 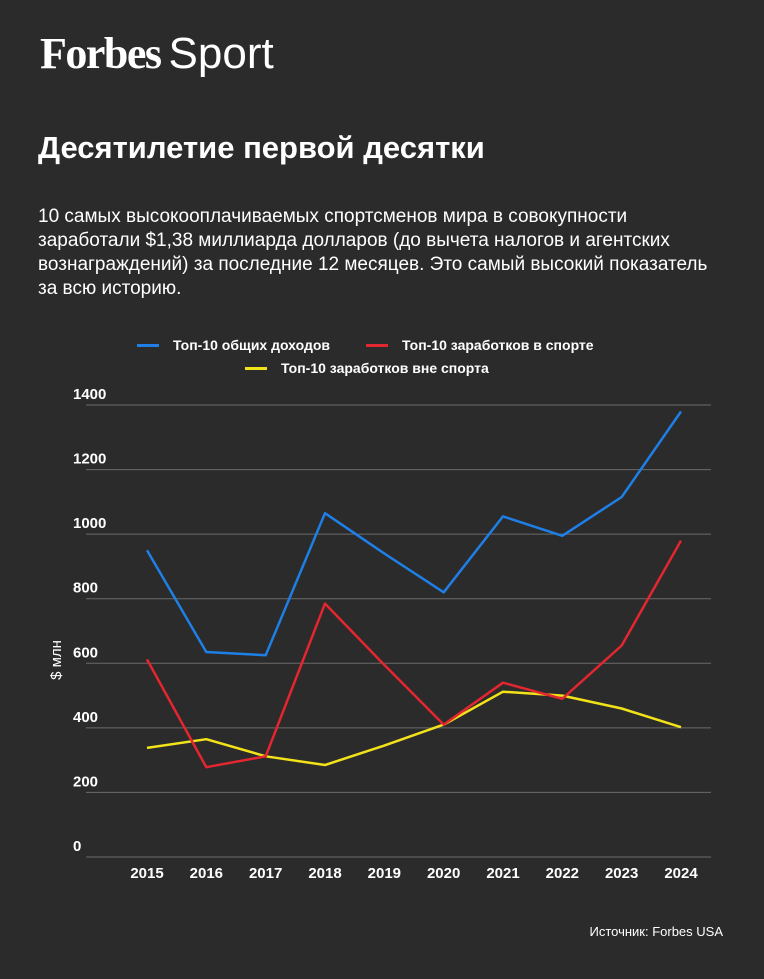 I want to click on y-tick-label: 1000, so click(x=89, y=523).